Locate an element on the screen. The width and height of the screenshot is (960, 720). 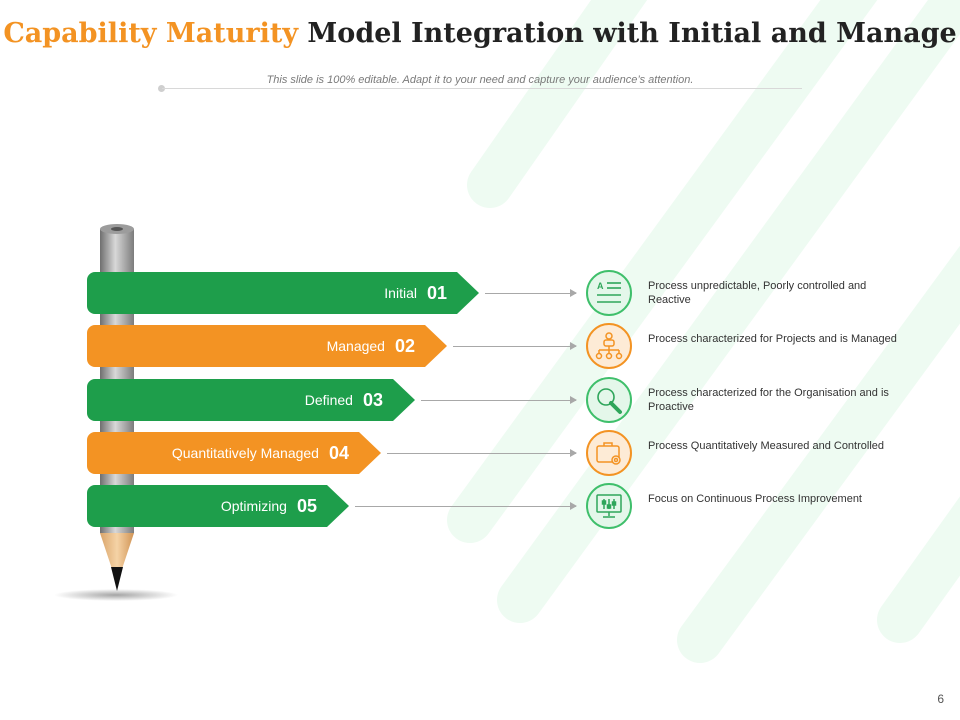
level-number: 03 is located at coordinates (372, 399).